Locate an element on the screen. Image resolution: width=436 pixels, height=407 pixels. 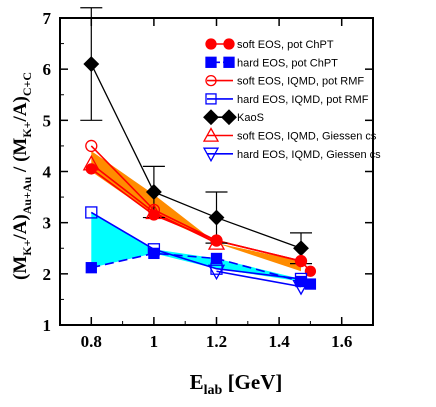
y-tick-label: 7 is located at coordinates (47, 18).